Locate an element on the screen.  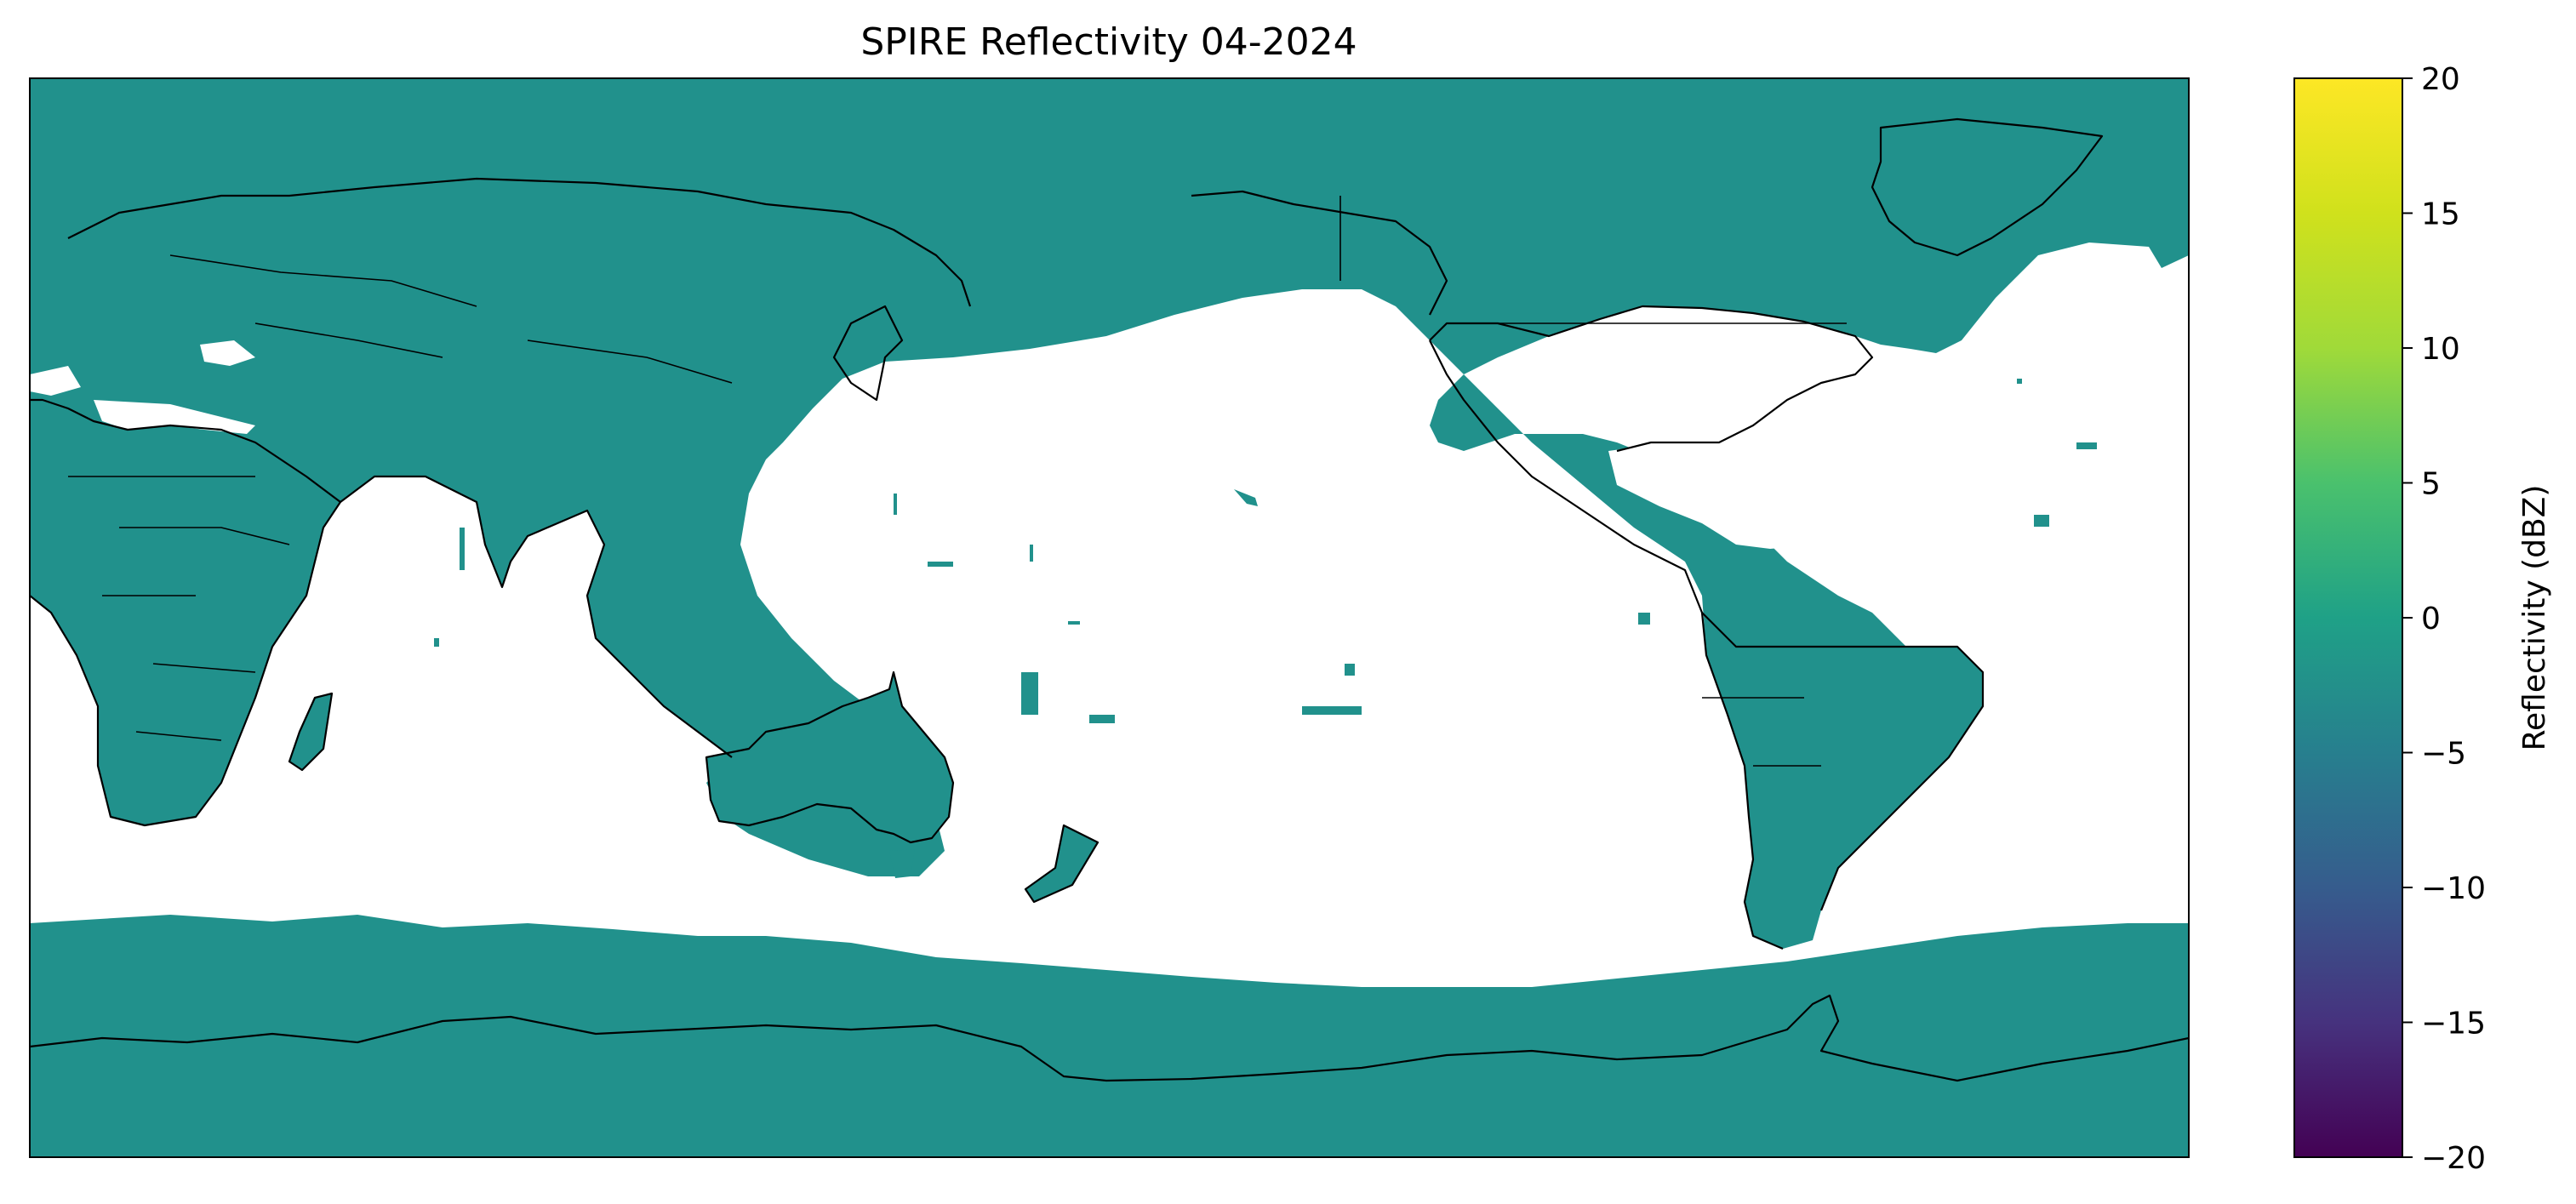
hawaii-coverage is located at coordinates (1246, 497).